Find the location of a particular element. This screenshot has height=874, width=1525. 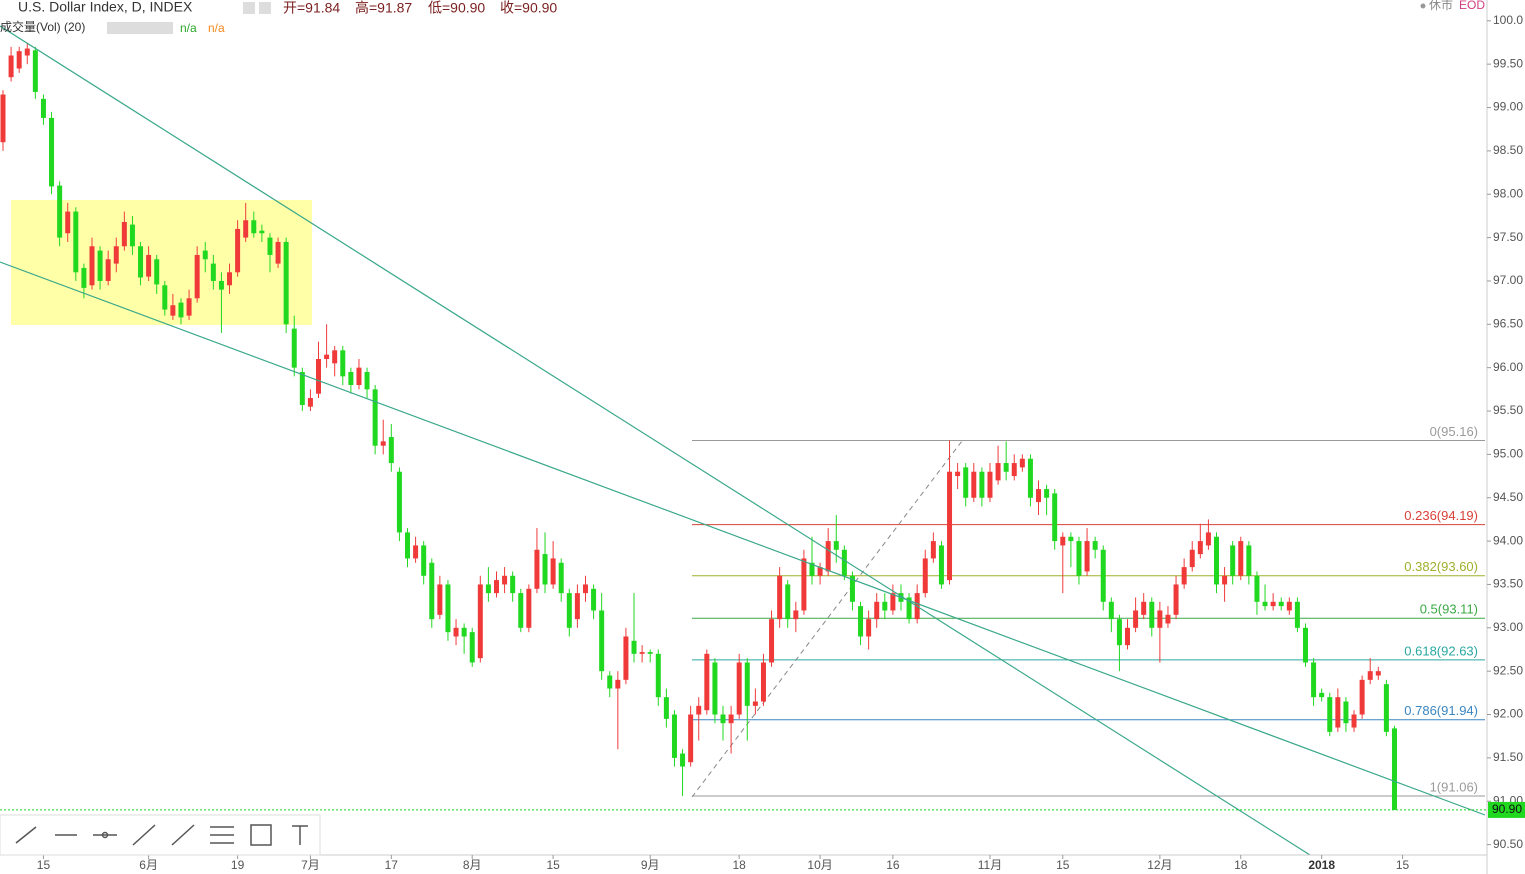

fib-label: 0.382(93.60) is located at coordinates (1441, 566).